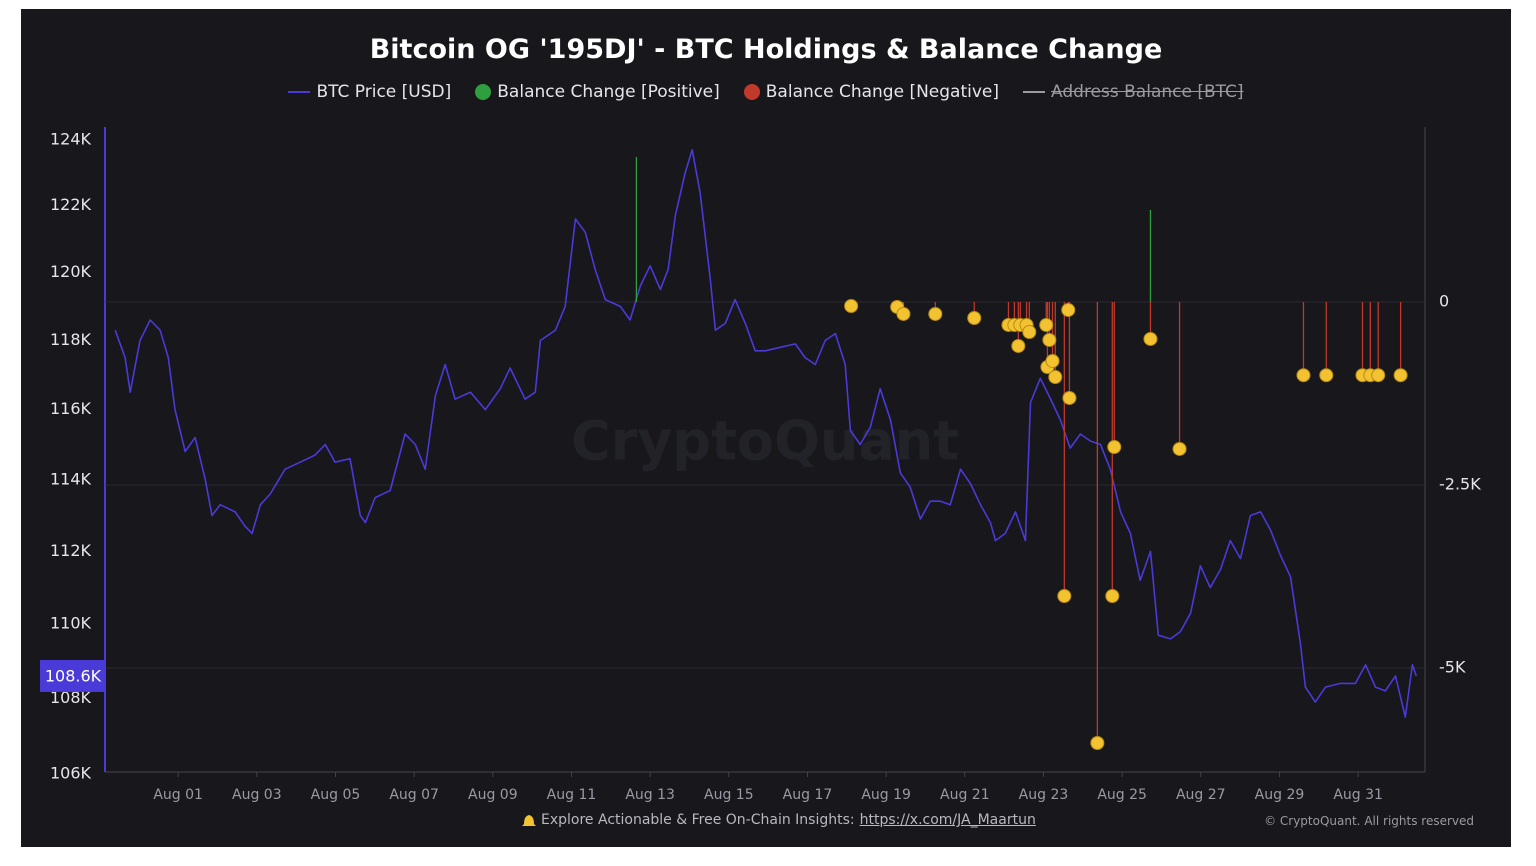 Image resolution: width=1536 pixels, height=866 pixels. I want to click on y-tick-label: 116K, so click(71, 408).